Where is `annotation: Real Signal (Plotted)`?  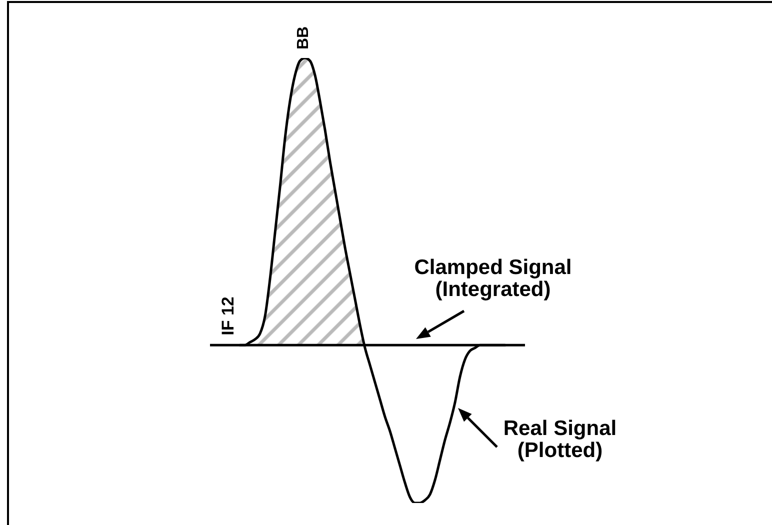
annotation: Real Signal (Plotted) is located at coordinates (560, 439).